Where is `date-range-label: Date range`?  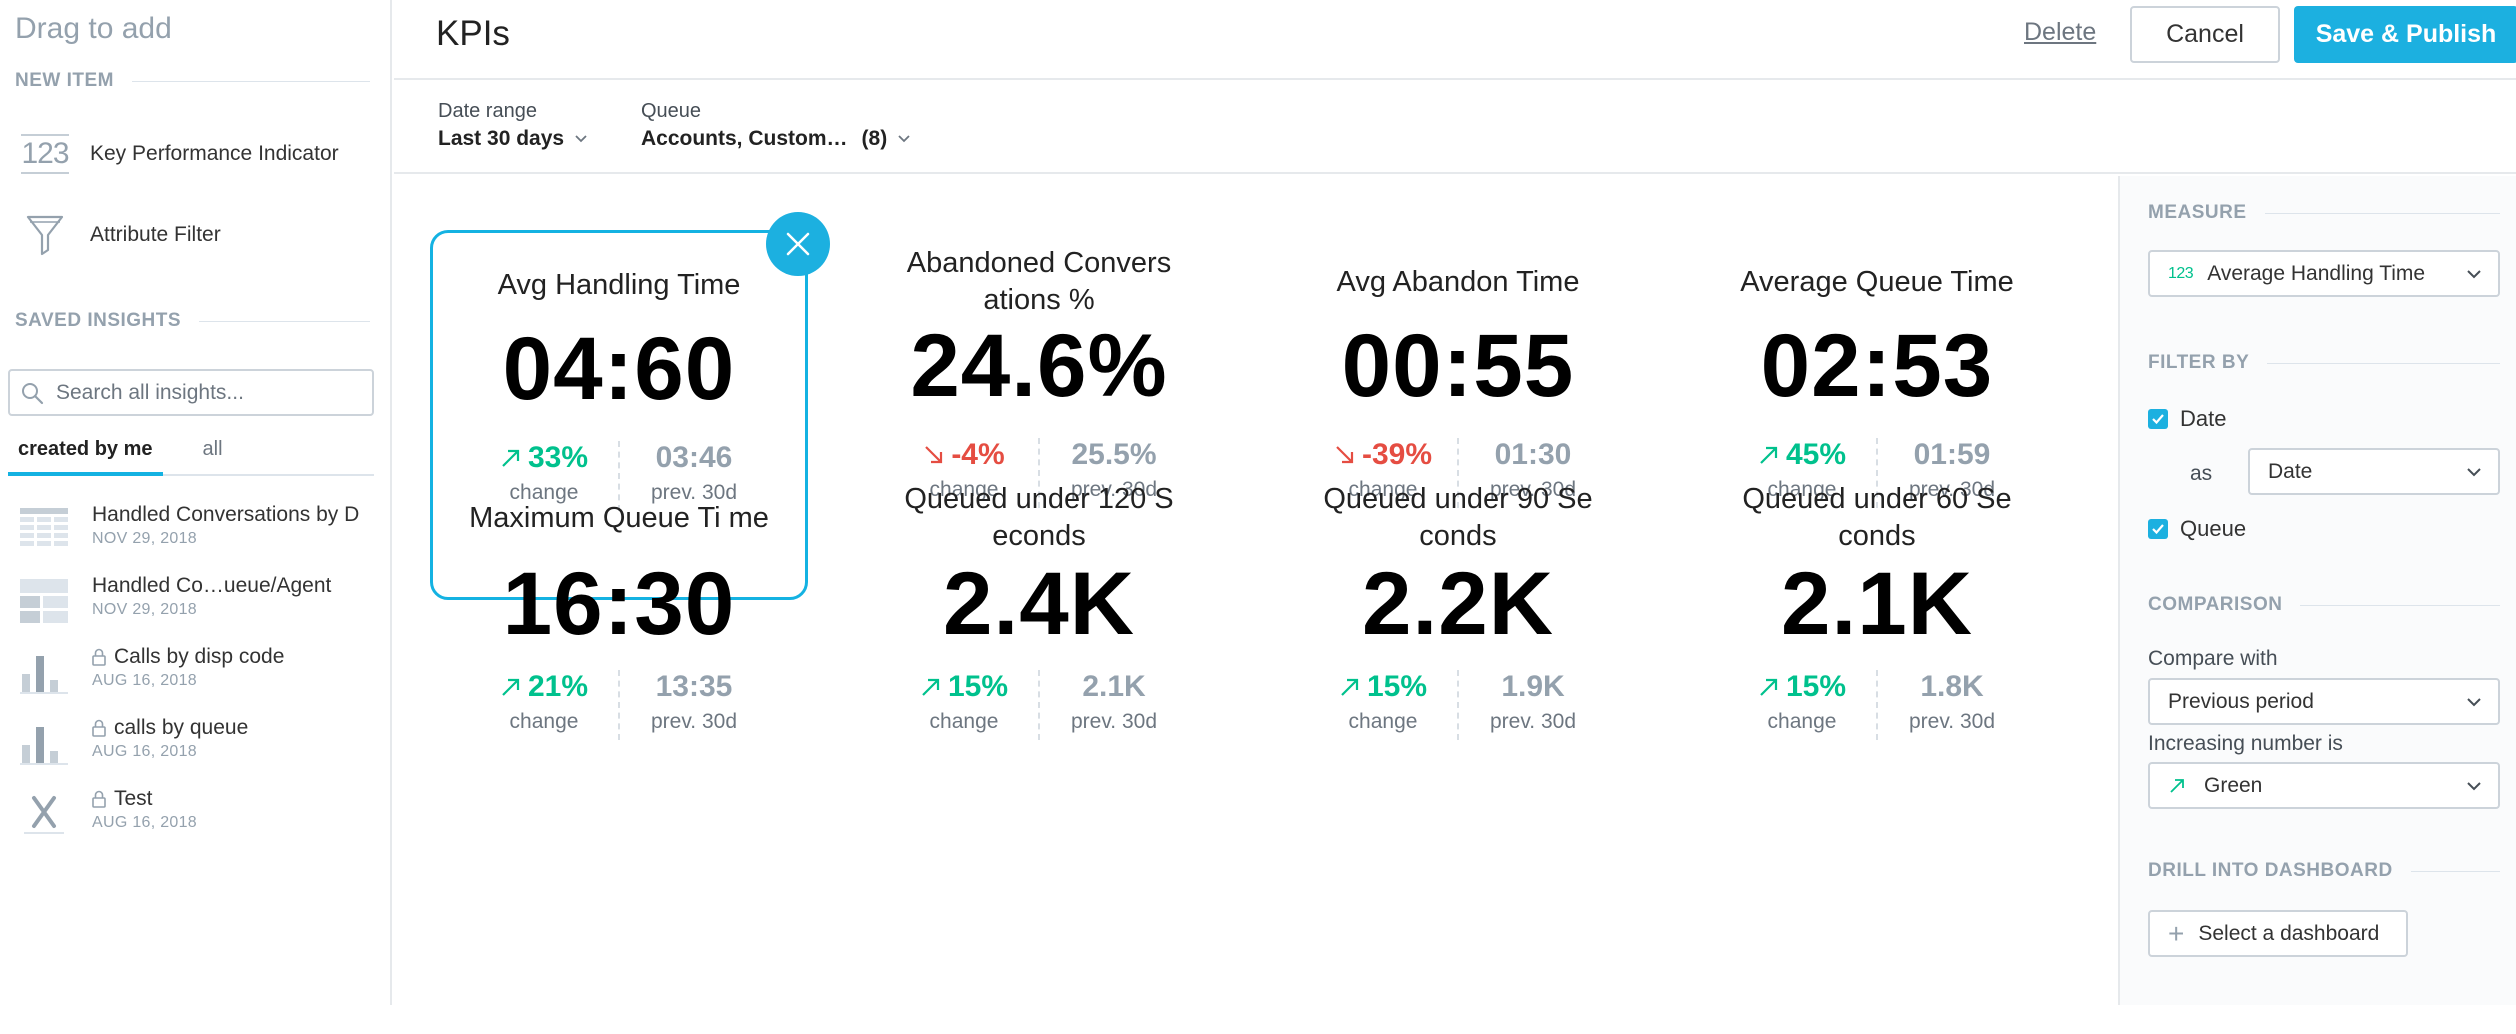 date-range-label: Date range is located at coordinates (487, 111).